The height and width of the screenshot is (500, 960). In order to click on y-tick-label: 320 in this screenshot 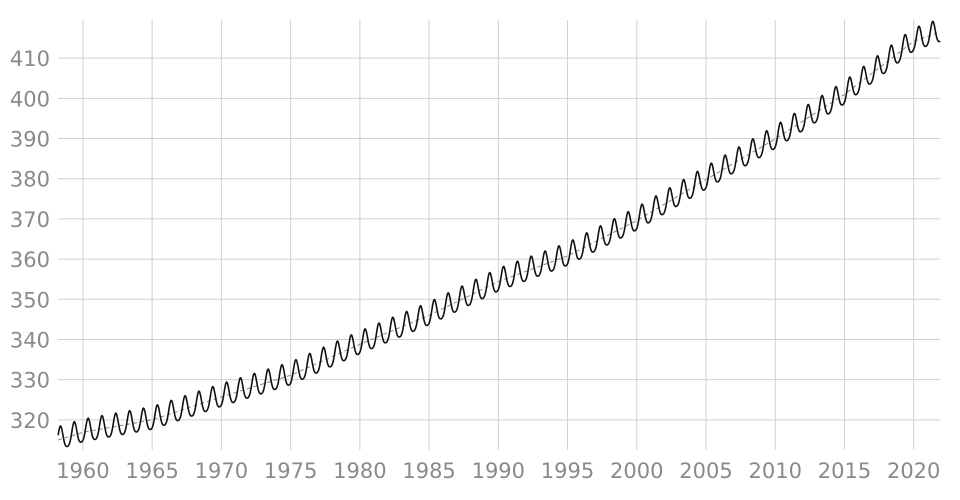, I will do `click(30, 421)`.